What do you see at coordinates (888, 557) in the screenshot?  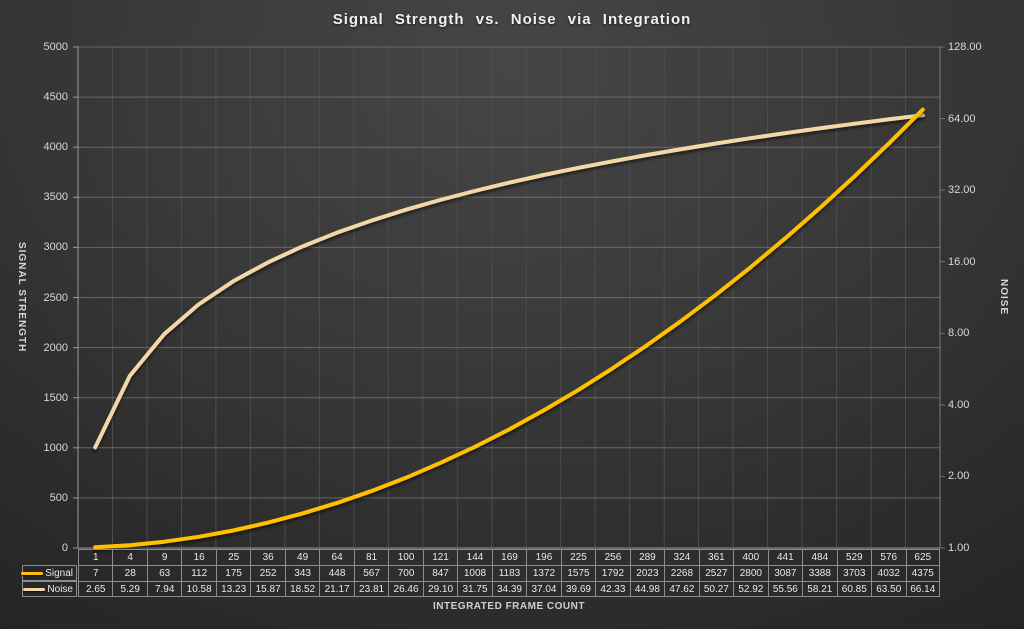 I see `table-header-cell: 576` at bounding box center [888, 557].